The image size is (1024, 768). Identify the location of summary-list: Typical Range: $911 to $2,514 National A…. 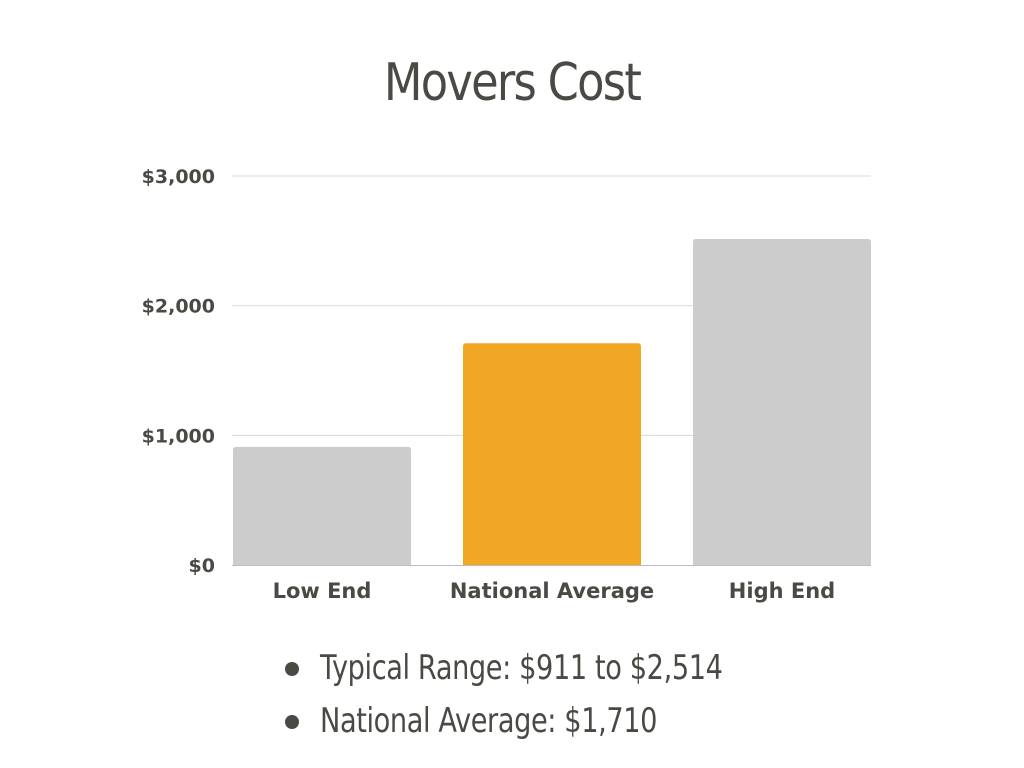
(552, 695).